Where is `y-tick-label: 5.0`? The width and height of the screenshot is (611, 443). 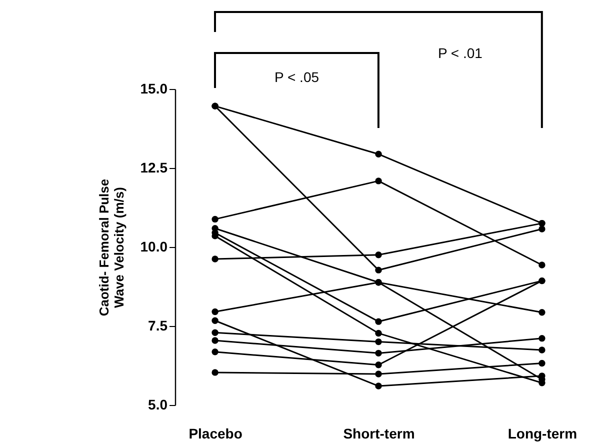
y-tick-label: 5.0 is located at coordinates (158, 404).